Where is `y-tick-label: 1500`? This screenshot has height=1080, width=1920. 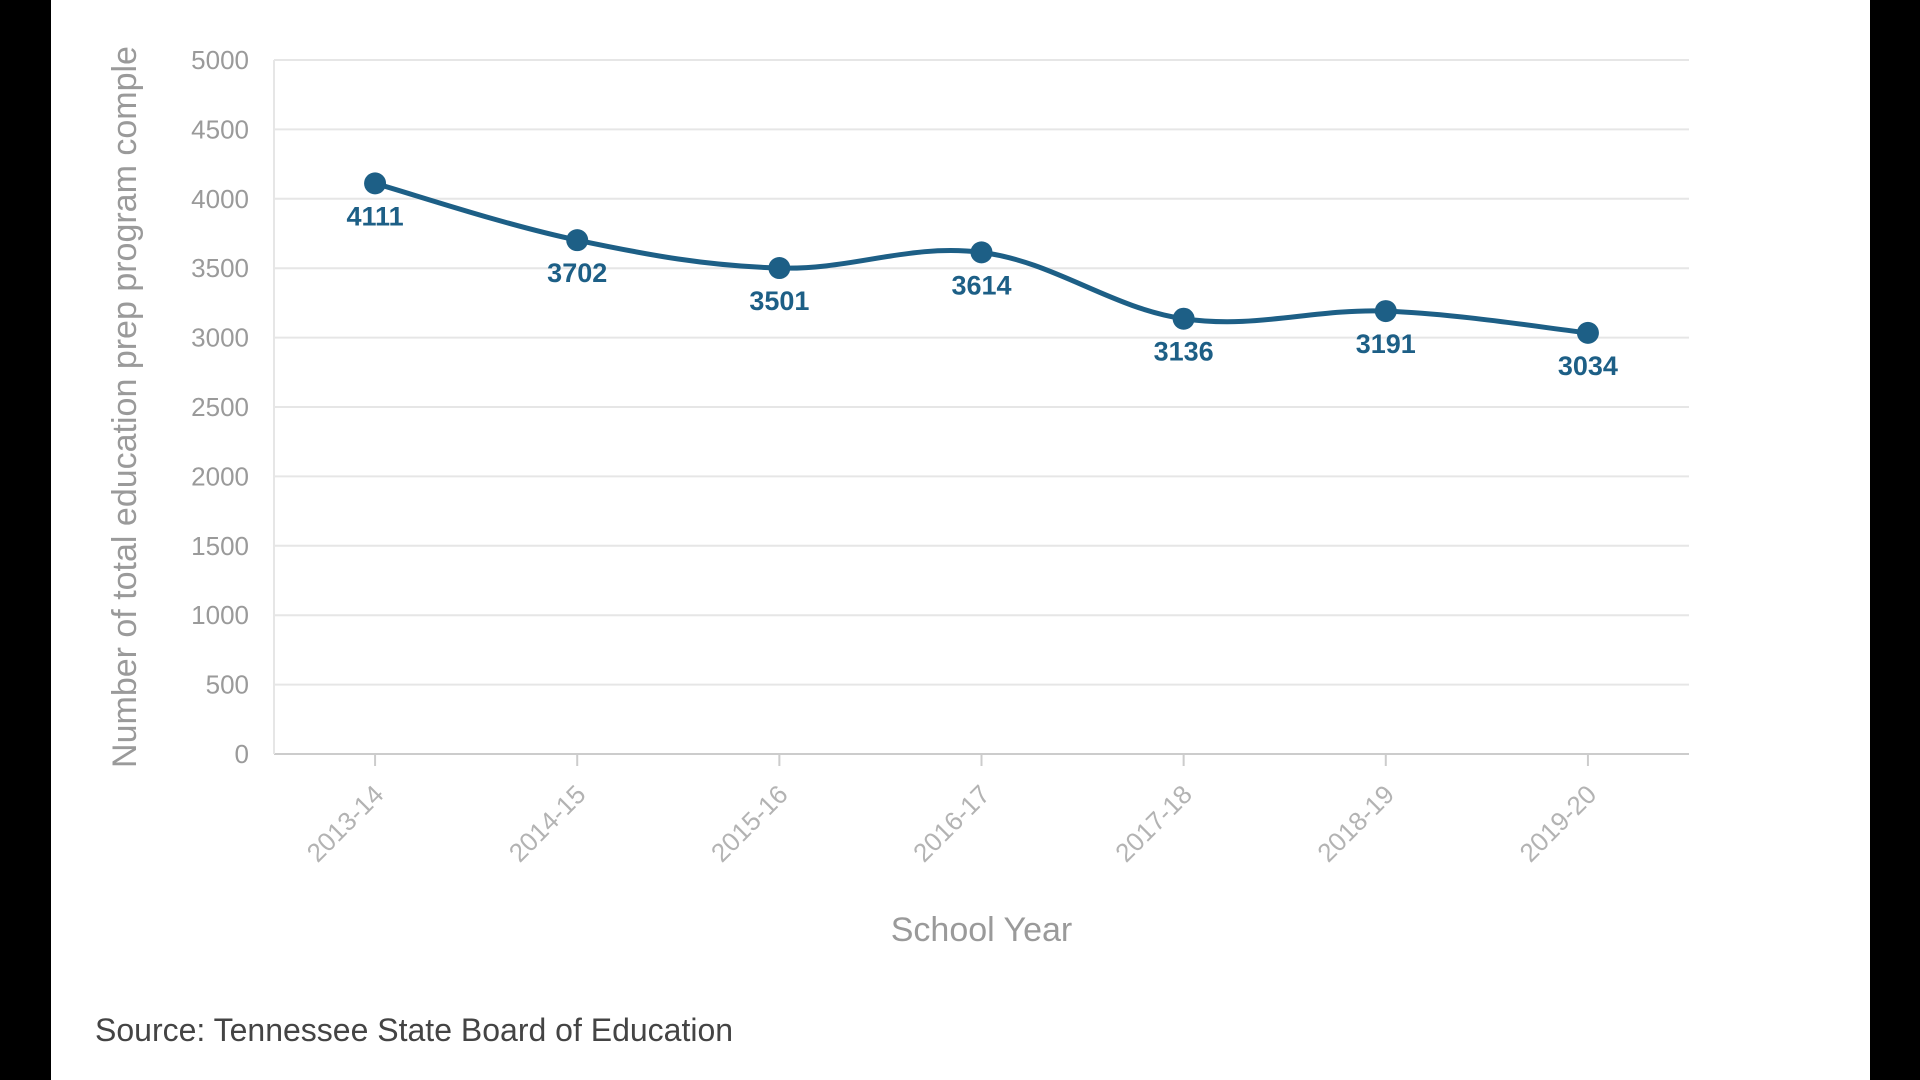
y-tick-label: 1500 is located at coordinates (220, 546).